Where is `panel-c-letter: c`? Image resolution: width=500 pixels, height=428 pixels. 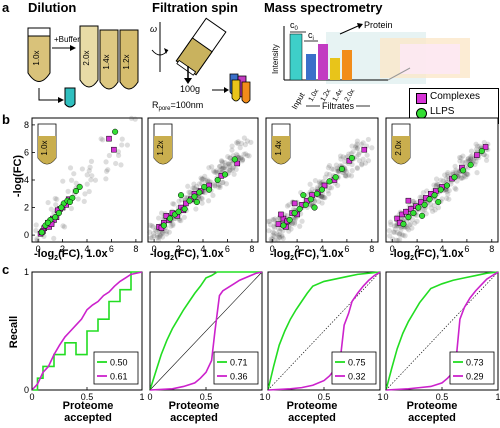
panel-c-letter: c is located at coordinates (6, 269).